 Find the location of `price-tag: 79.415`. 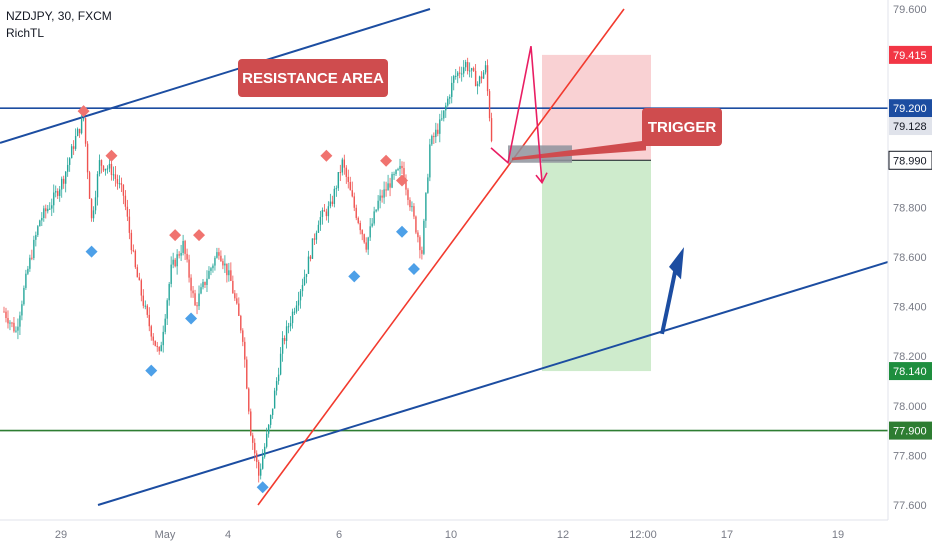

price-tag: 79.415 is located at coordinates (910, 54).